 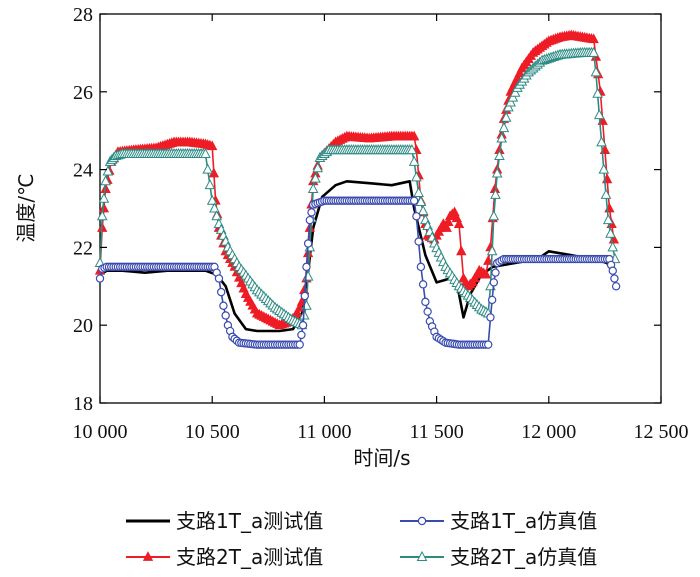 What do you see at coordinates (100, 432) in the screenshot?
I see `x-tick-label: 10 000` at bounding box center [100, 432].